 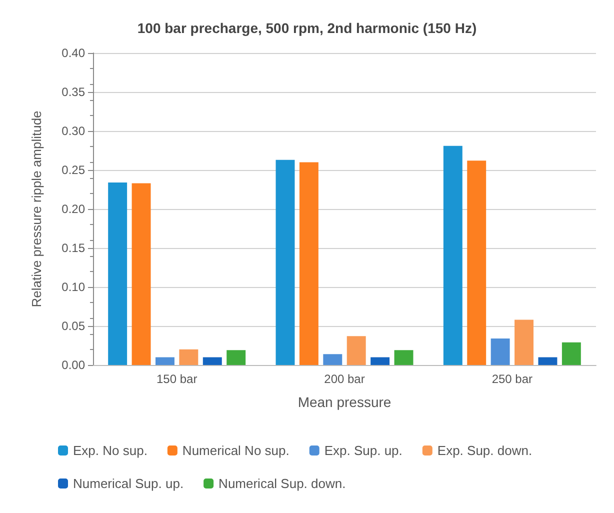 I want to click on y-tick-label: 0.05, so click(x=74, y=326).